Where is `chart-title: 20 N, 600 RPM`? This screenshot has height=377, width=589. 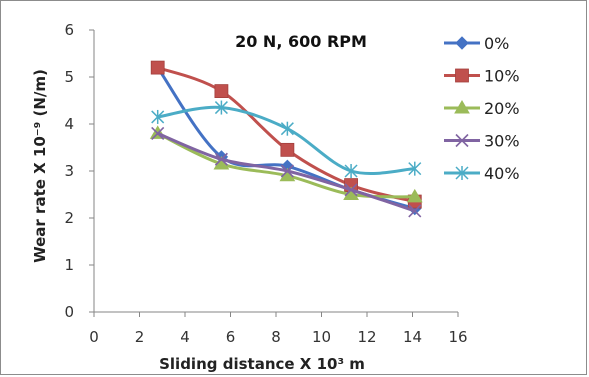 chart-title: 20 N, 600 RPM is located at coordinates (301, 41).